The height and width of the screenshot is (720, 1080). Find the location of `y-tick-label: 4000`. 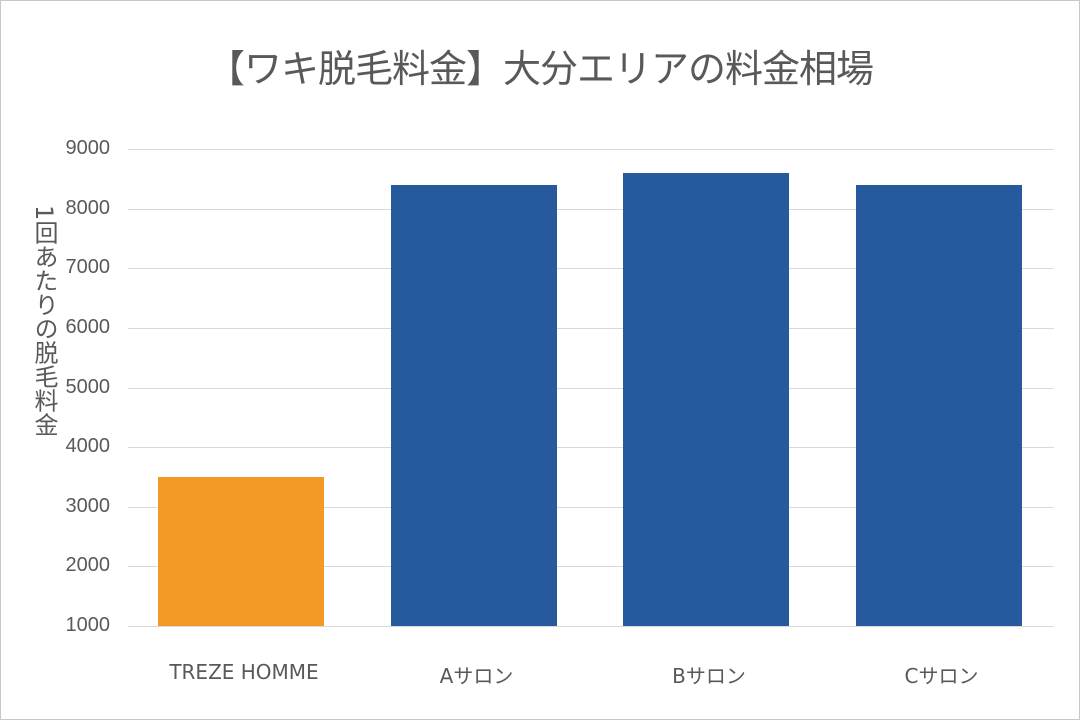

y-tick-label: 4000 is located at coordinates (88, 446).